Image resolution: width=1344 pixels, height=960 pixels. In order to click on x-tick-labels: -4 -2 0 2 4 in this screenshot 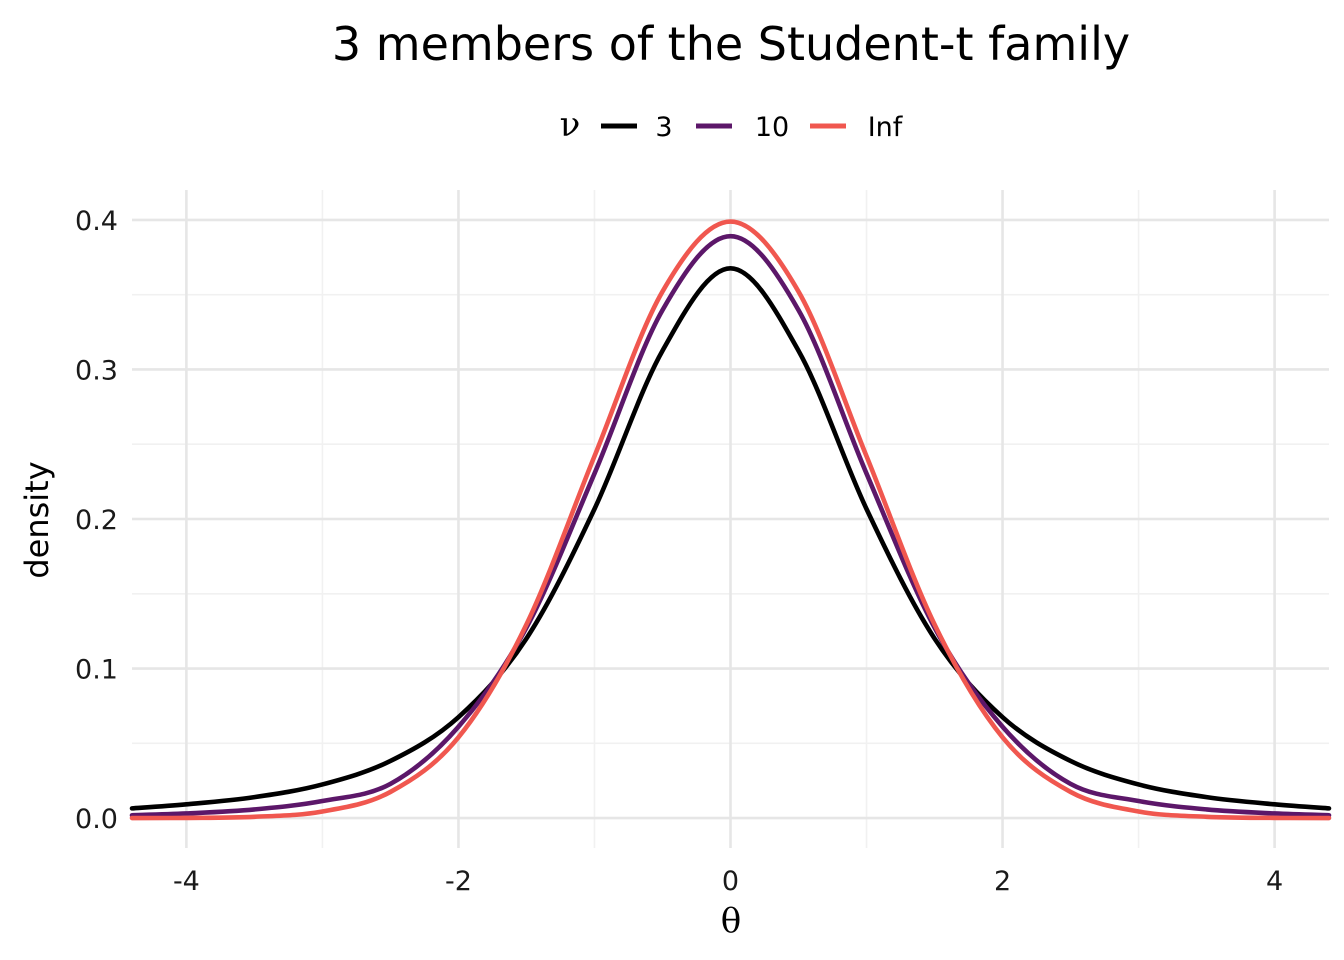, I will do `click(728, 881)`.